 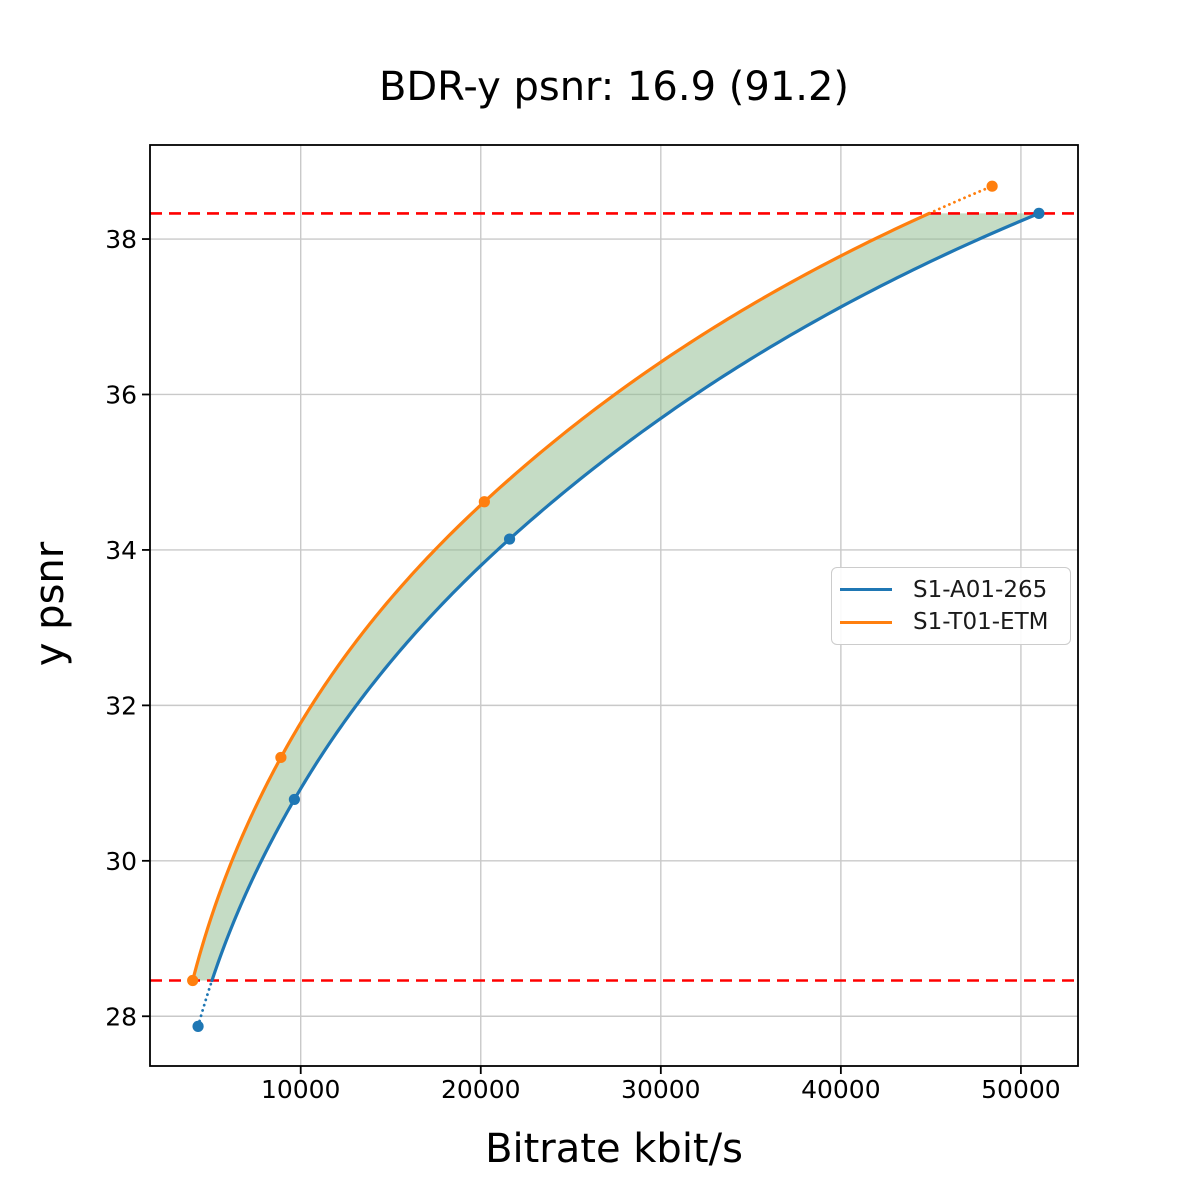 What do you see at coordinates (980, 589) in the screenshot?
I see `legend-label: S1-A01-265` at bounding box center [980, 589].